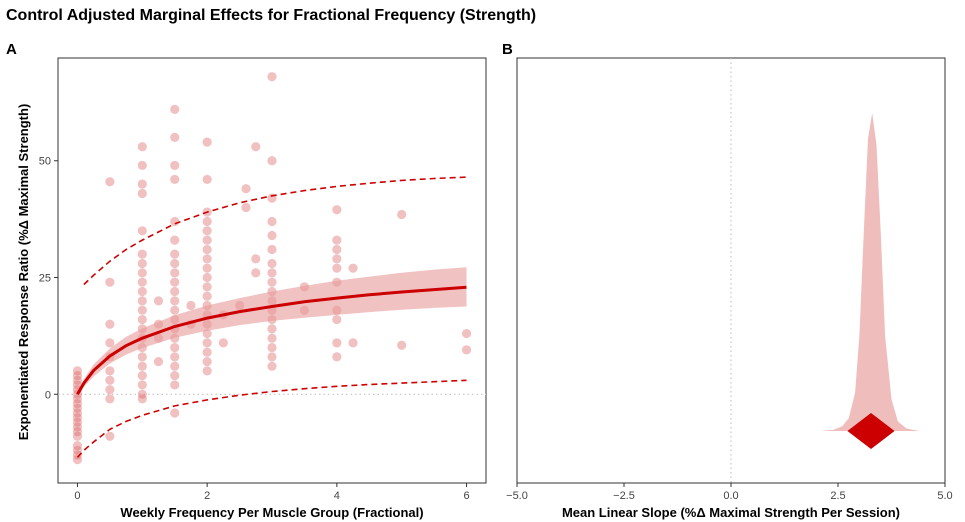  What do you see at coordinates (337, 496) in the screenshot?
I see `x-tick-label: 4` at bounding box center [337, 496].